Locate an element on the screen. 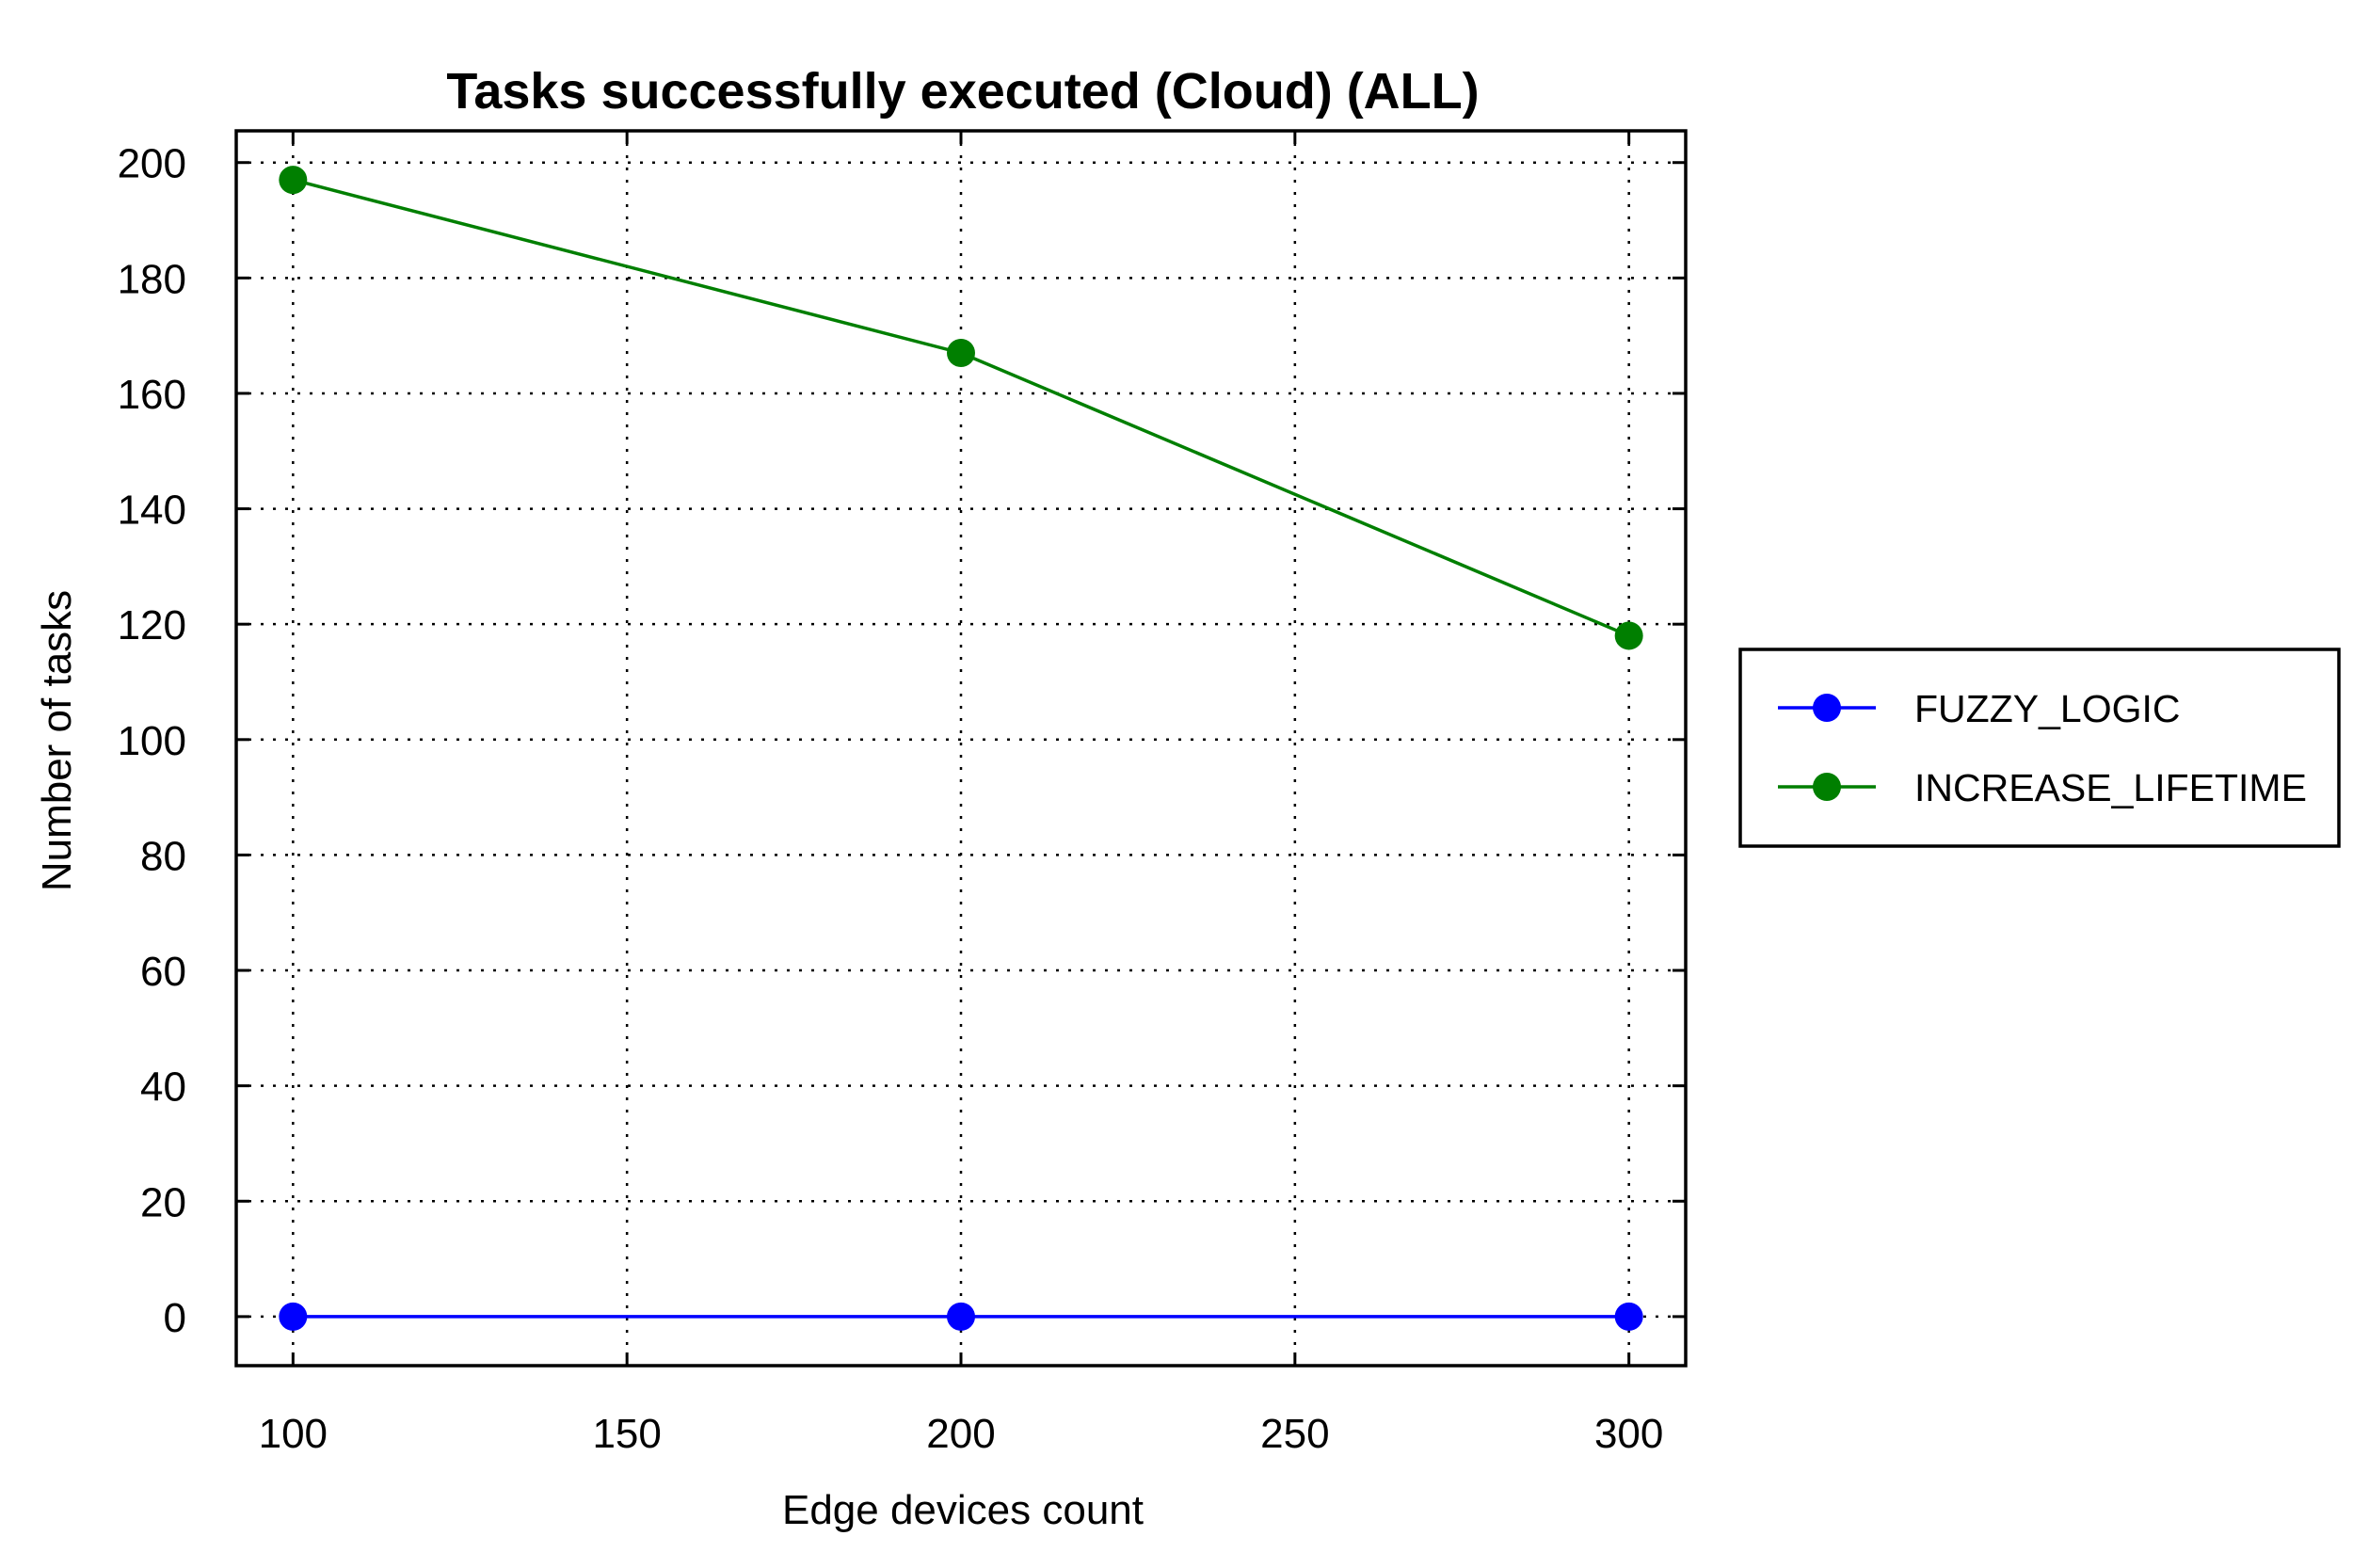  x-tick-label: 200 is located at coordinates (960, 1434).